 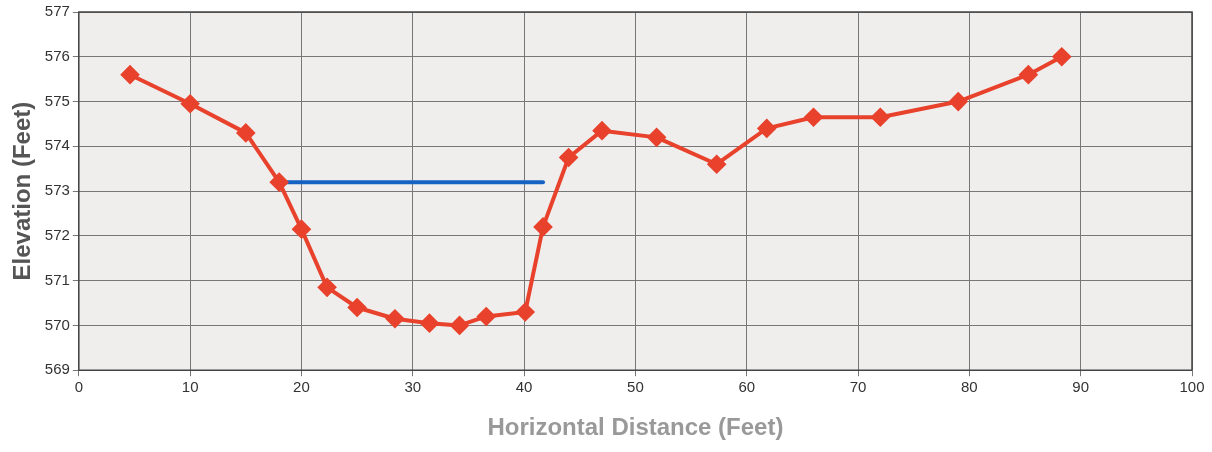 What do you see at coordinates (1081, 387) in the screenshot?
I see `x-tick-label: 90` at bounding box center [1081, 387].